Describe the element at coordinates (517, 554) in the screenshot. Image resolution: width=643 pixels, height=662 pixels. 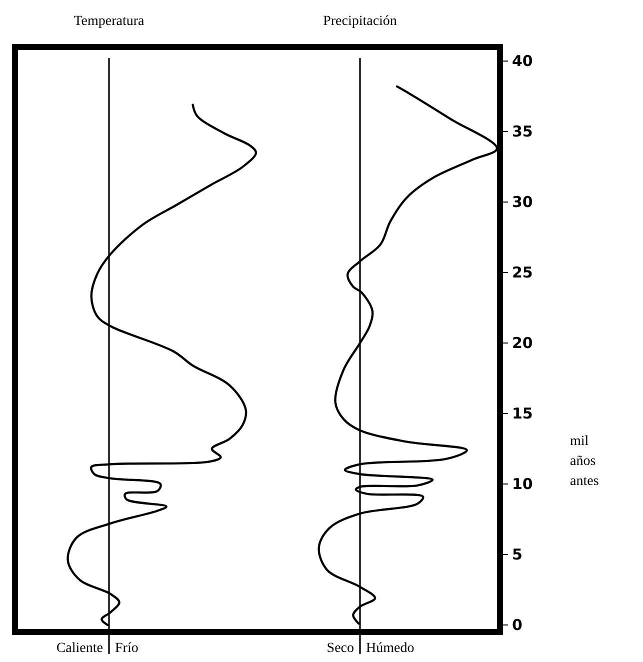
I see `y-tick-label: 5` at that location.